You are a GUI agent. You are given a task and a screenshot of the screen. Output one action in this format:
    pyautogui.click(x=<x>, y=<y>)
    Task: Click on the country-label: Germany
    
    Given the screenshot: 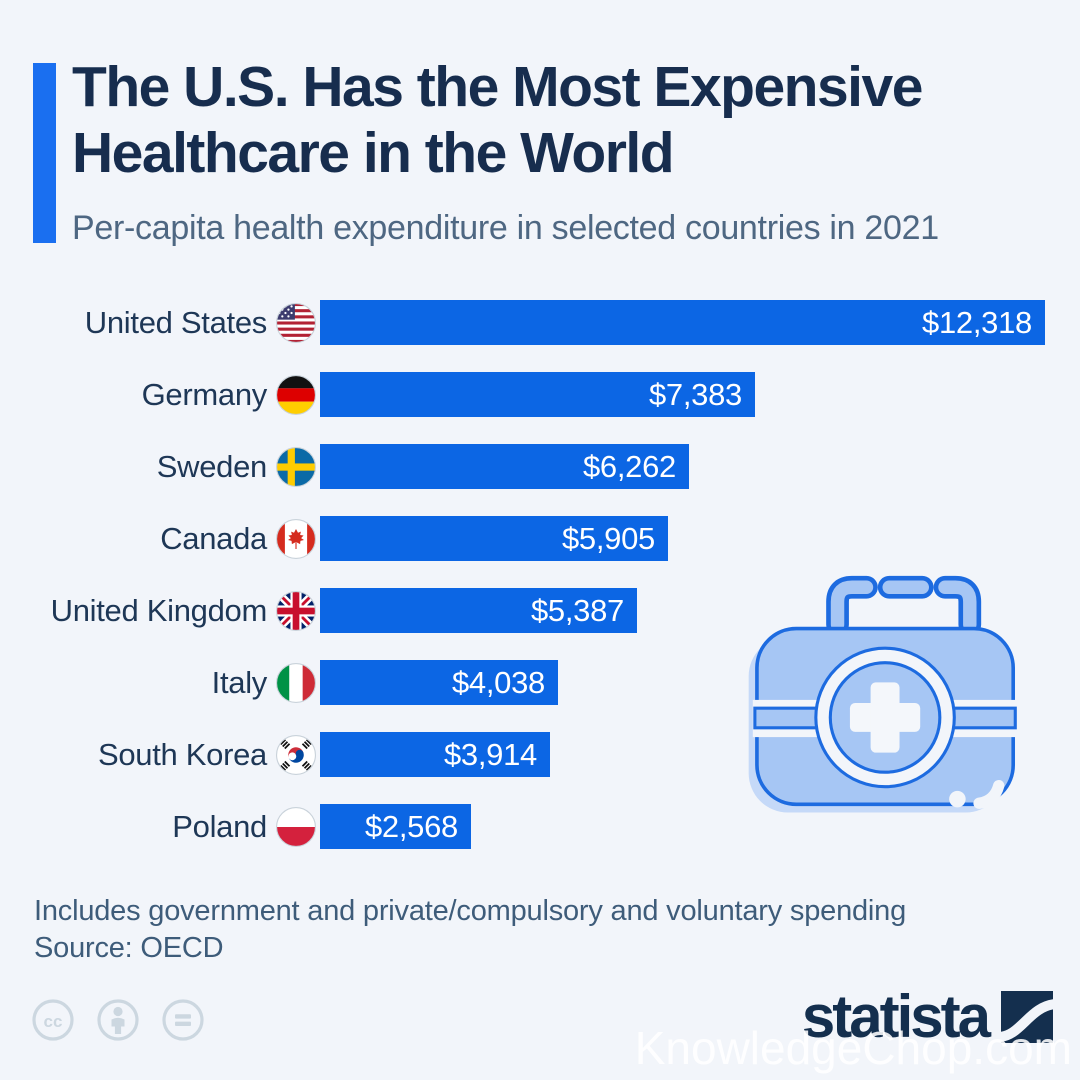 What is the action you would take?
    pyautogui.click(x=204, y=394)
    